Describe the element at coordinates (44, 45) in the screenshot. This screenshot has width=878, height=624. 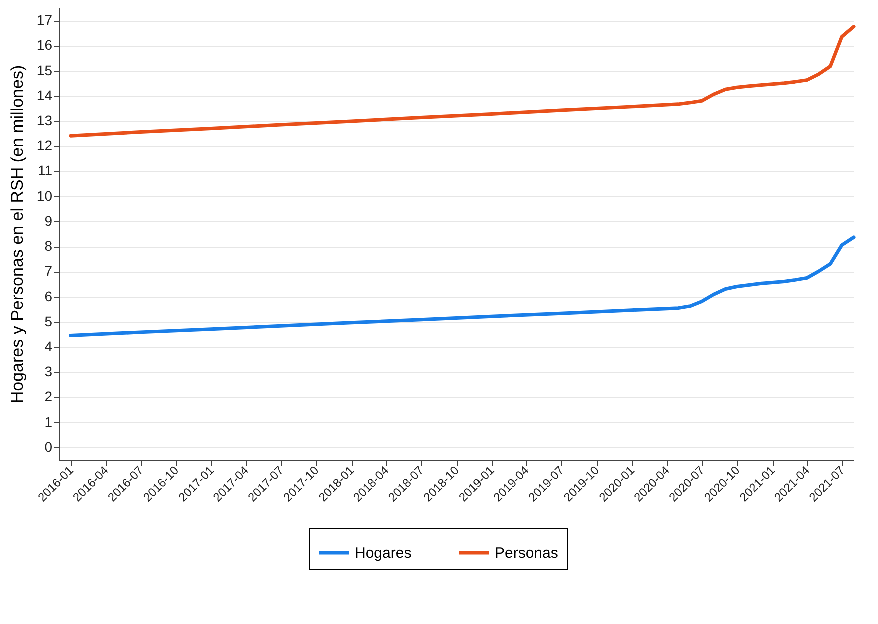
I see `y-tick-label: 16` at that location.